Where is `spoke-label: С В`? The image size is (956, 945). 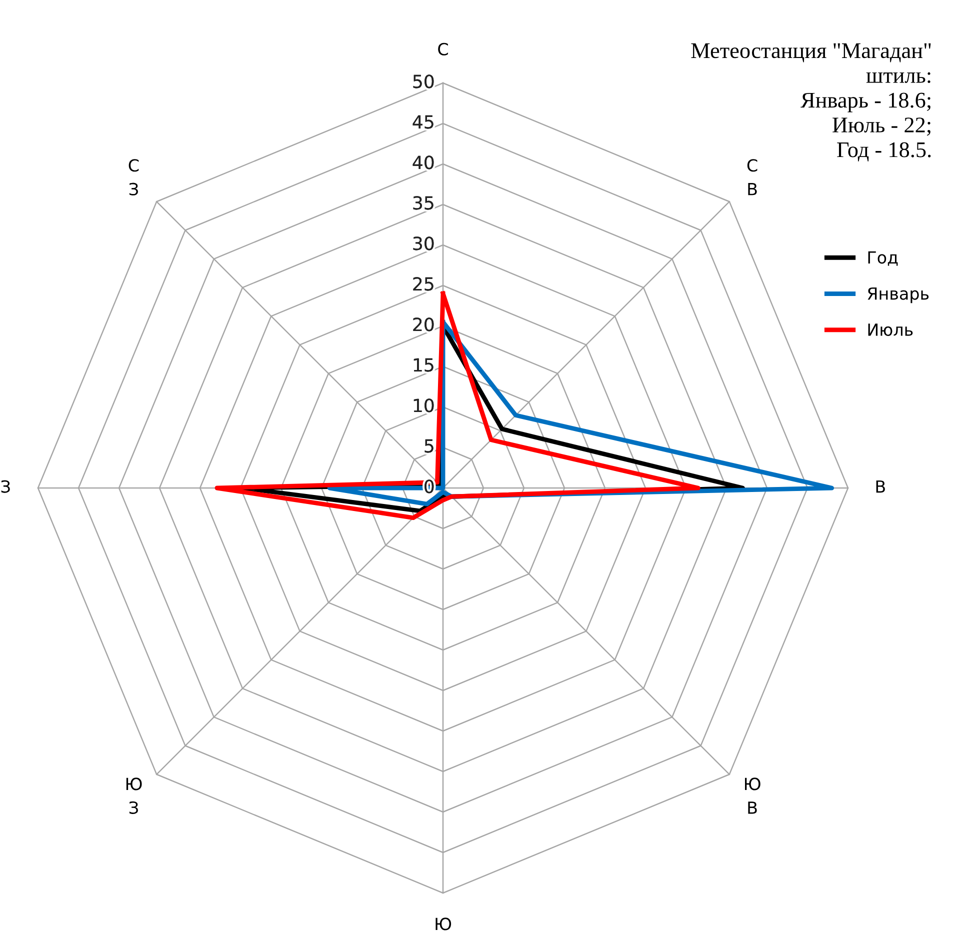 spoke-label: С В is located at coordinates (752, 177).